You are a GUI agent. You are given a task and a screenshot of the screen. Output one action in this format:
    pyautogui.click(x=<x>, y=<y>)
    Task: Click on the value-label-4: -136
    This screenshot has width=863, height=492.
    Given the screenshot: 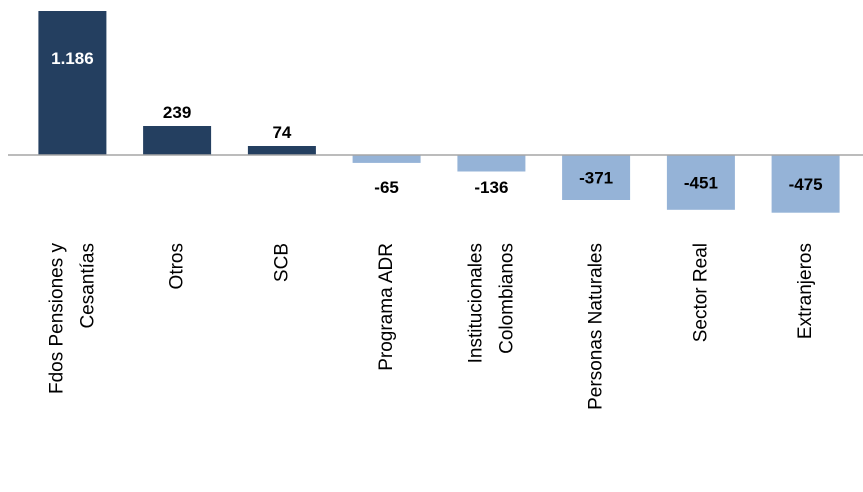 What is the action you would take?
    pyautogui.click(x=491, y=187)
    